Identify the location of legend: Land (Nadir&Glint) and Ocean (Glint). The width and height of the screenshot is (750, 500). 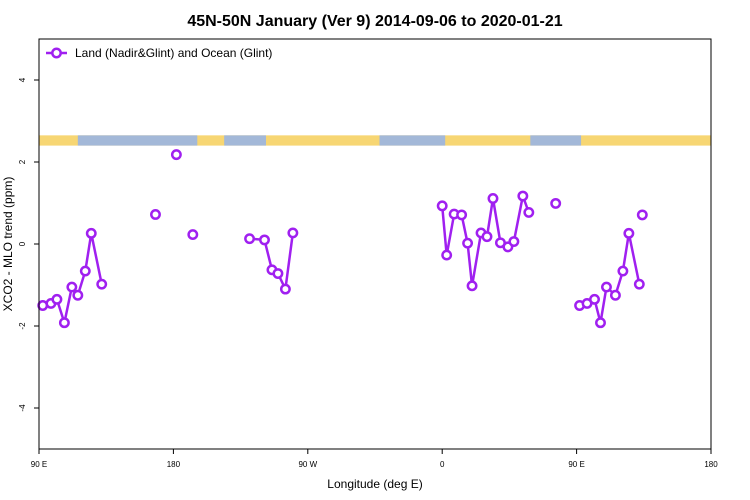
(159, 53).